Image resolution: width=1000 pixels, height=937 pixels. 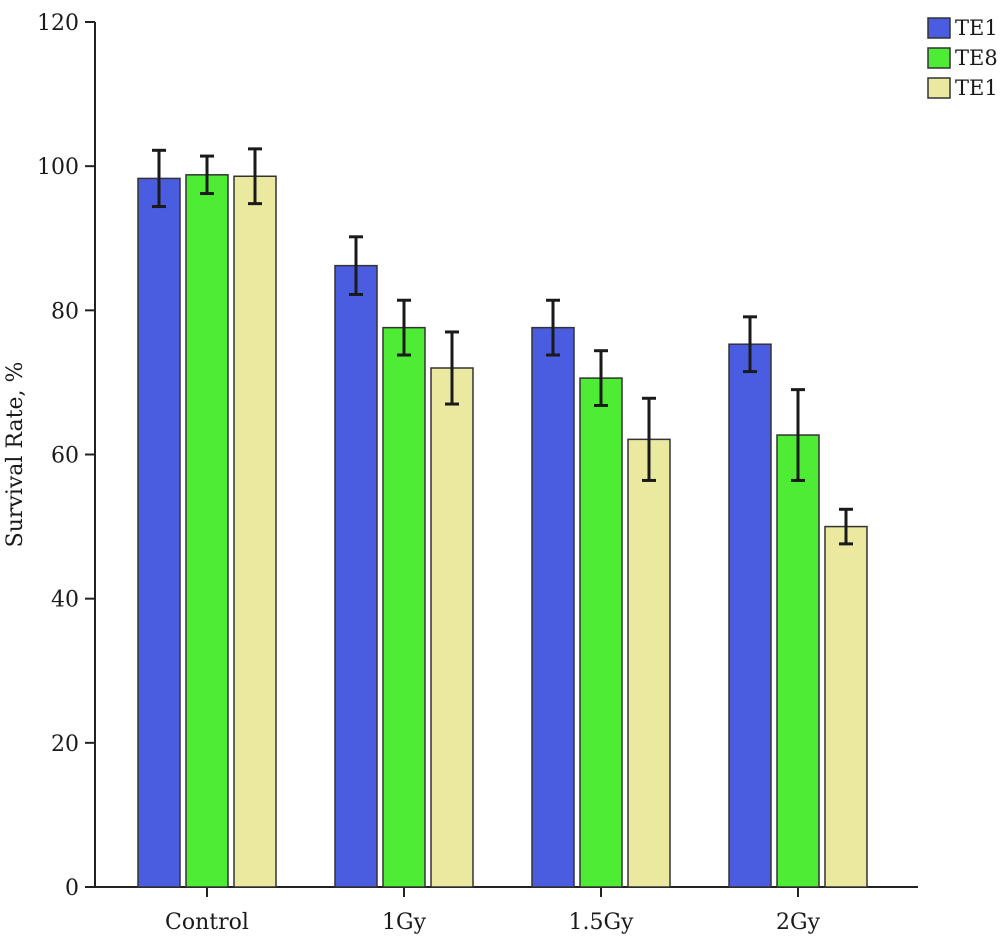 What do you see at coordinates (65, 600) in the screenshot?
I see `y-tick-label: 40` at bounding box center [65, 600].